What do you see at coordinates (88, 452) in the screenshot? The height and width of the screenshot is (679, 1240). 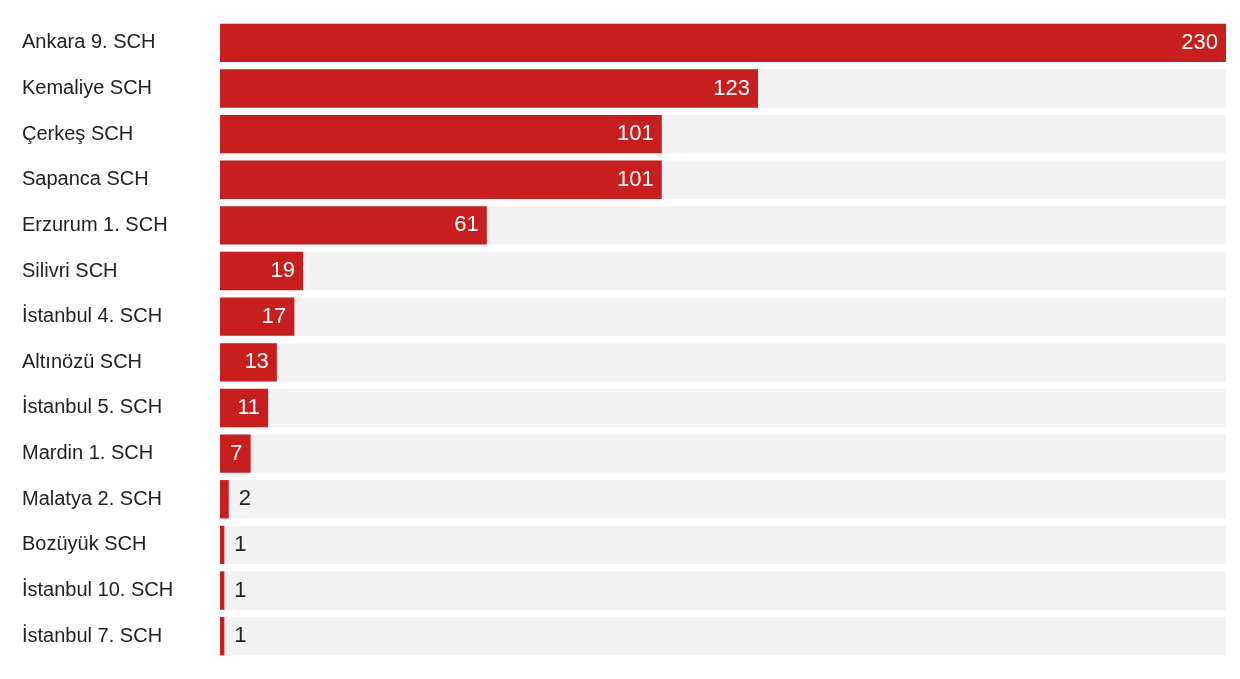 I see `y-tick-label: Mardin 1. SCH` at bounding box center [88, 452].